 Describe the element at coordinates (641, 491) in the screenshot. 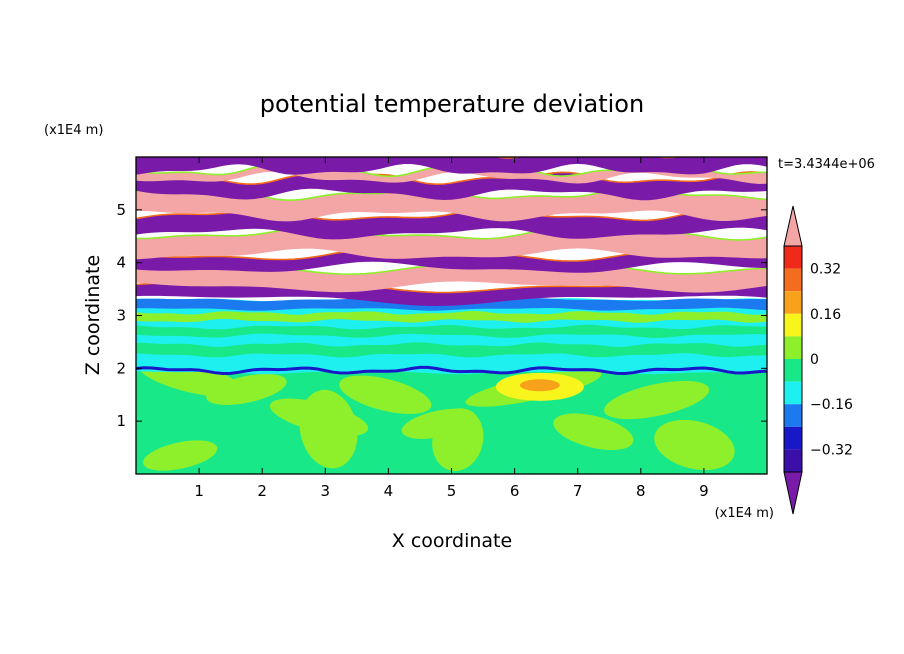

I see `x-tick-label: 8` at that location.